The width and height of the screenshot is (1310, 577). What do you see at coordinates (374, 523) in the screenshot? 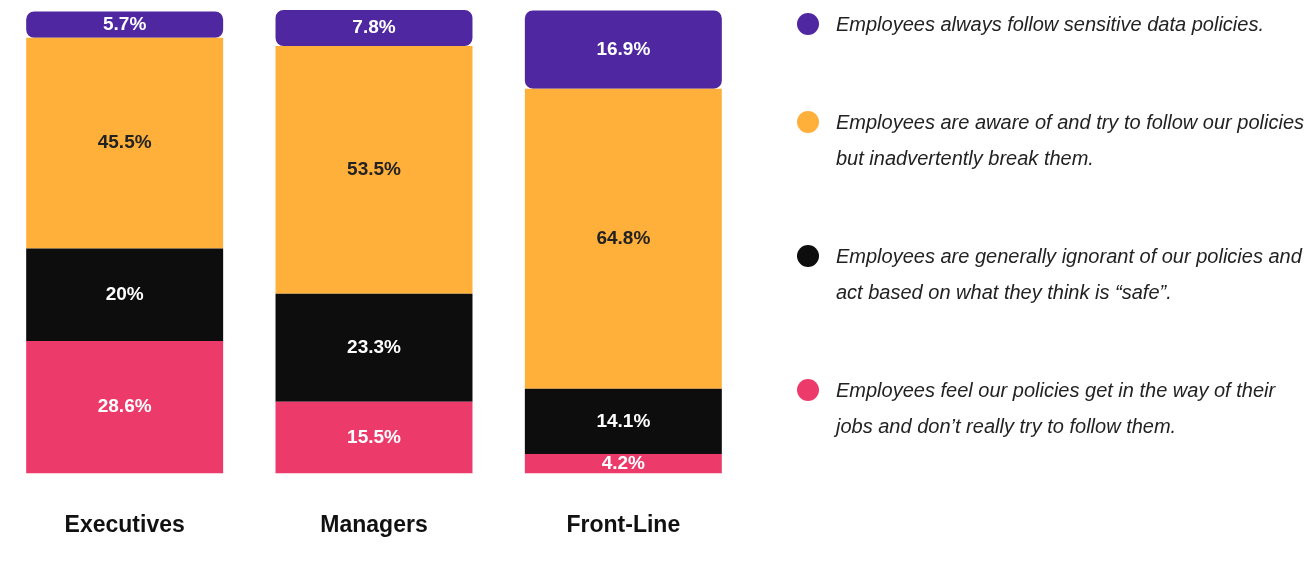
I see `x-tick-label: Managers` at bounding box center [374, 523].